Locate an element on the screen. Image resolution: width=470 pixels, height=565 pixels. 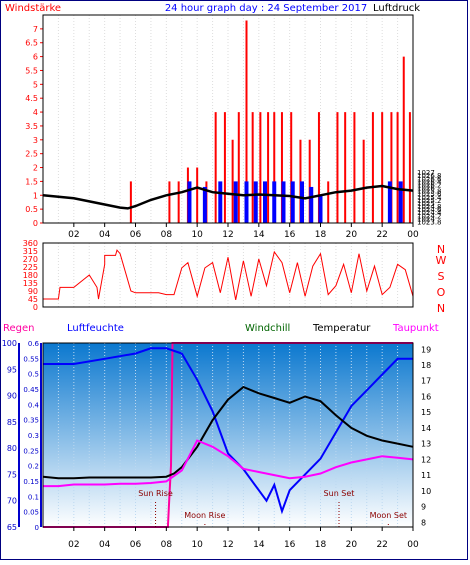
wind-tick-label: 6.5 is located at coordinates (31, 43).